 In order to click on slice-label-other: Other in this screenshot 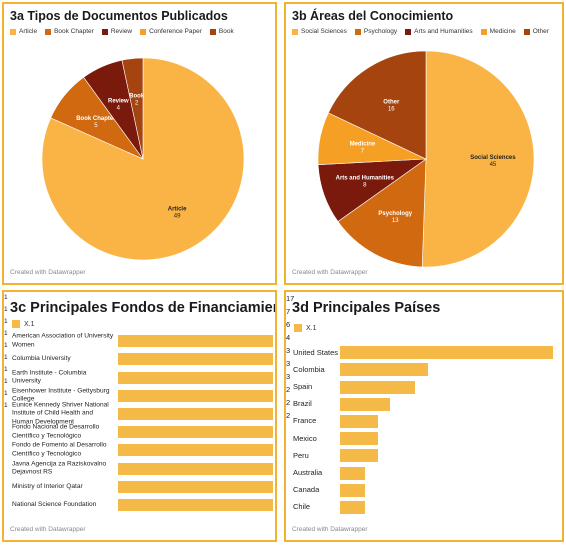, I will do `click(391, 102)`.